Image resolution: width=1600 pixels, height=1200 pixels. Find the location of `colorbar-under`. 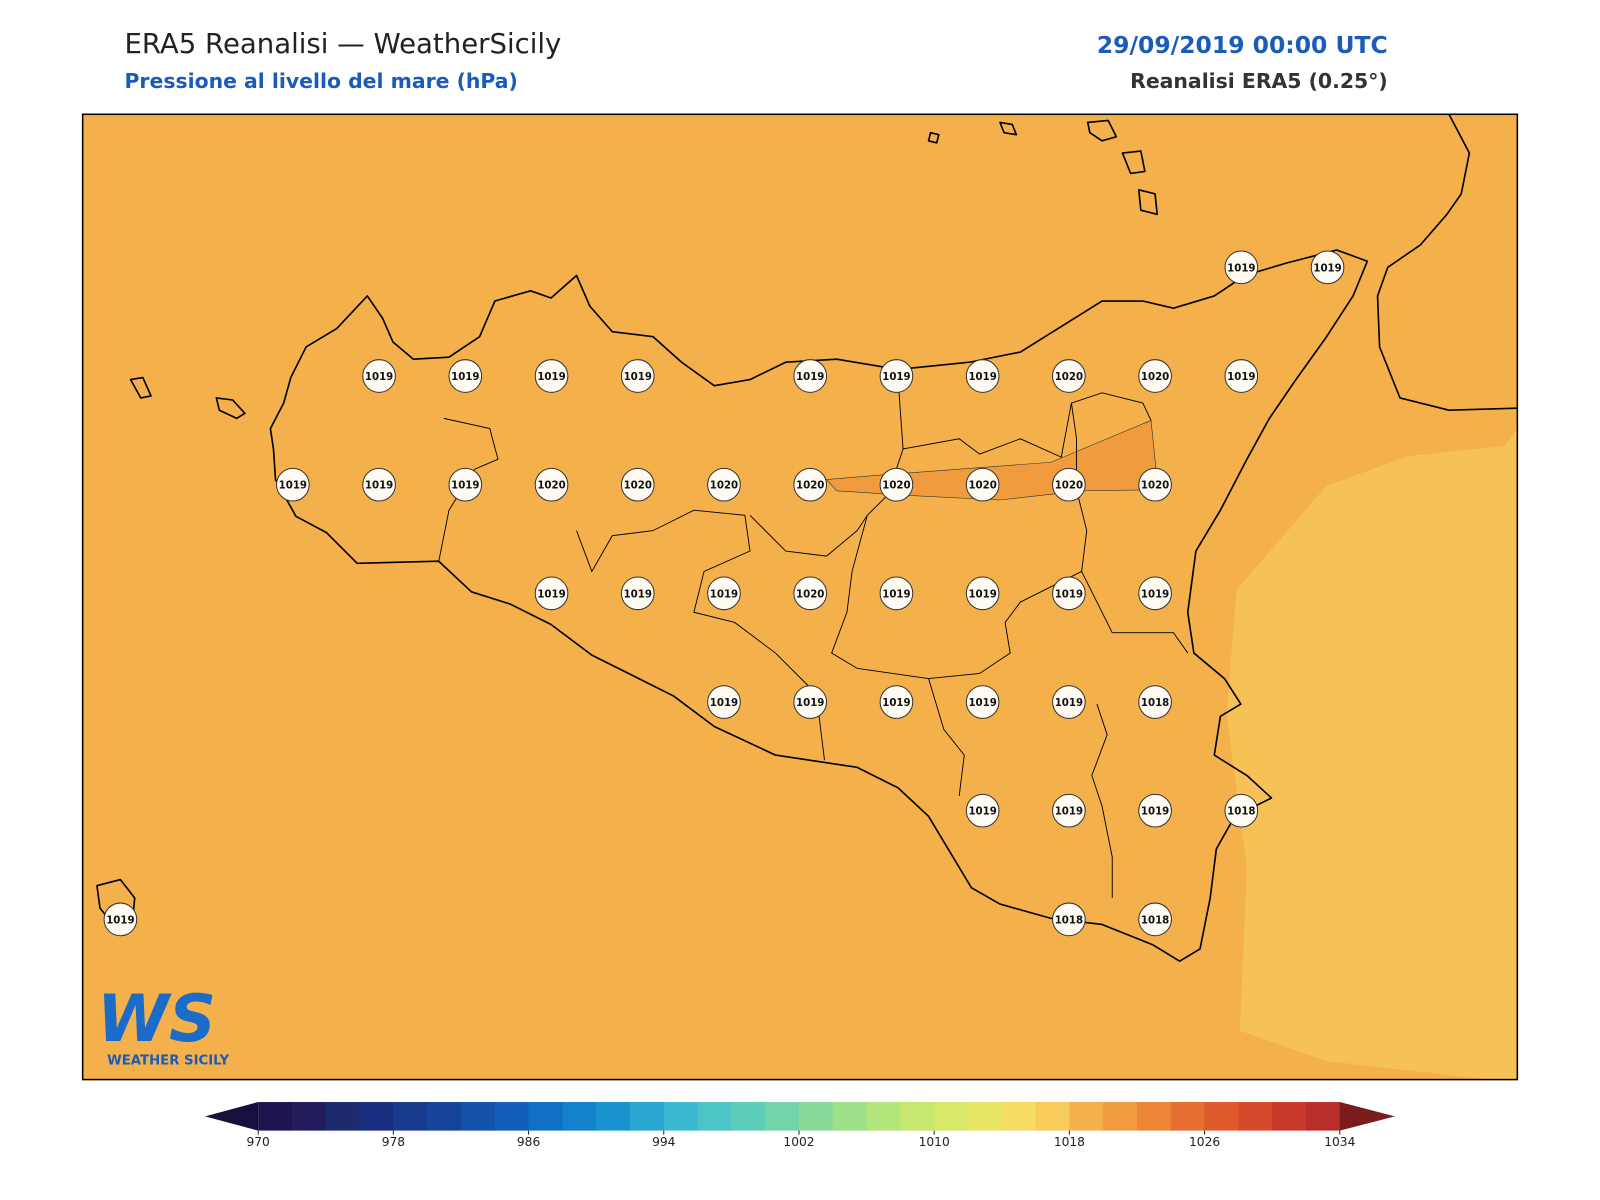

colorbar-under is located at coordinates (232, 1116).